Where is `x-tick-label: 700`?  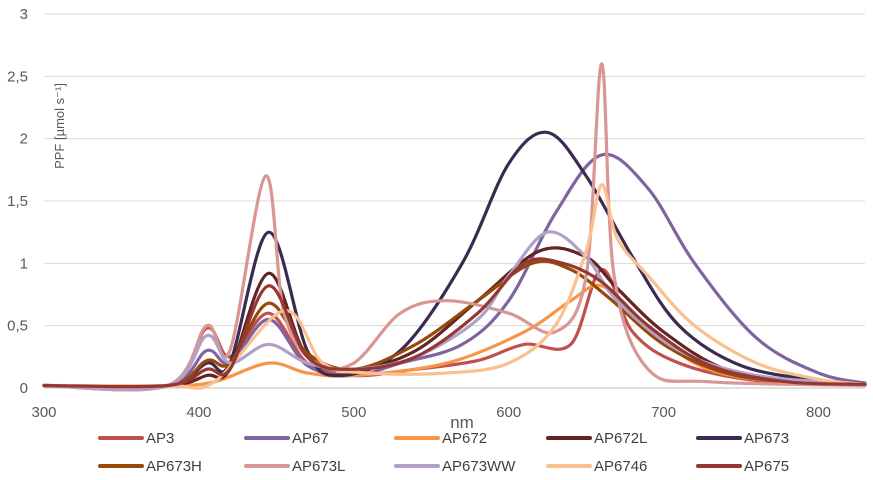
x-tick-label: 700 is located at coordinates (663, 412).